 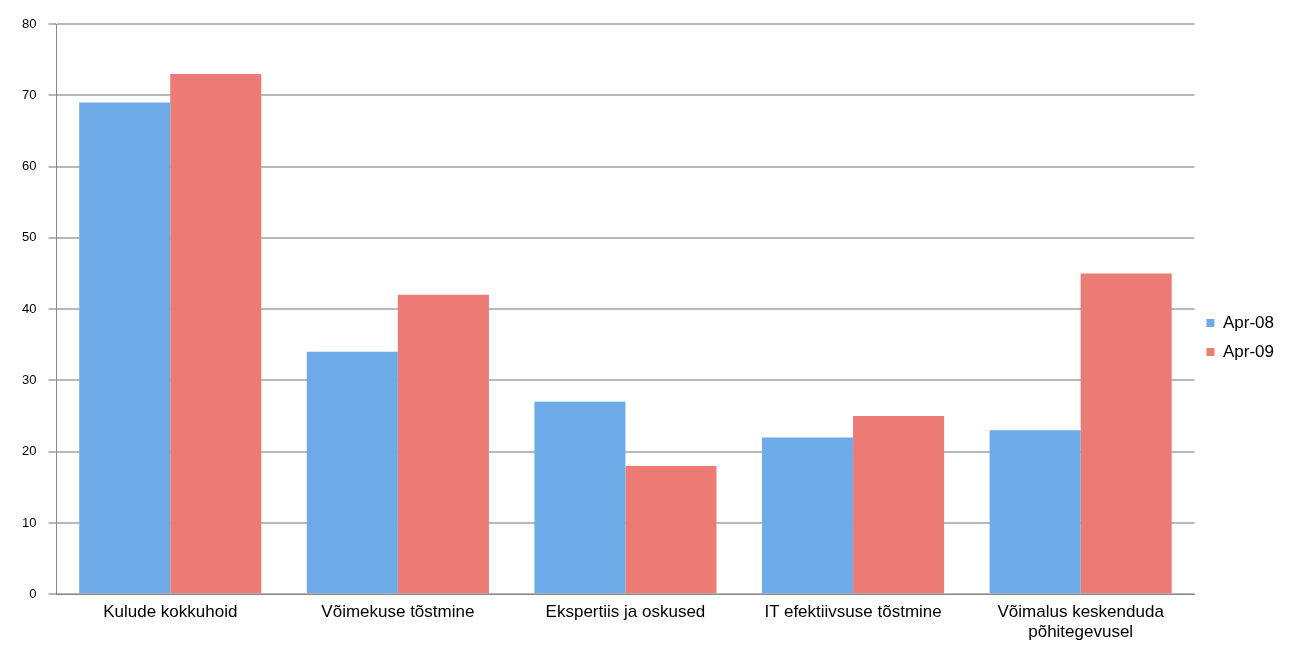 I want to click on y-tick-label: 50, so click(x=29, y=237).